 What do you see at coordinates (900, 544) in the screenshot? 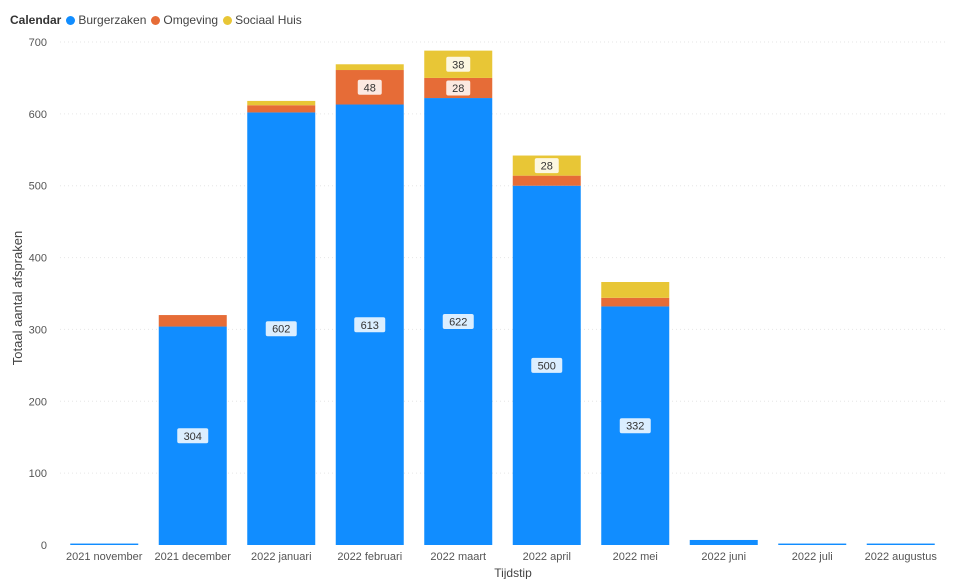
I see `bar-burgerzaken-2022-augustus` at bounding box center [900, 544].